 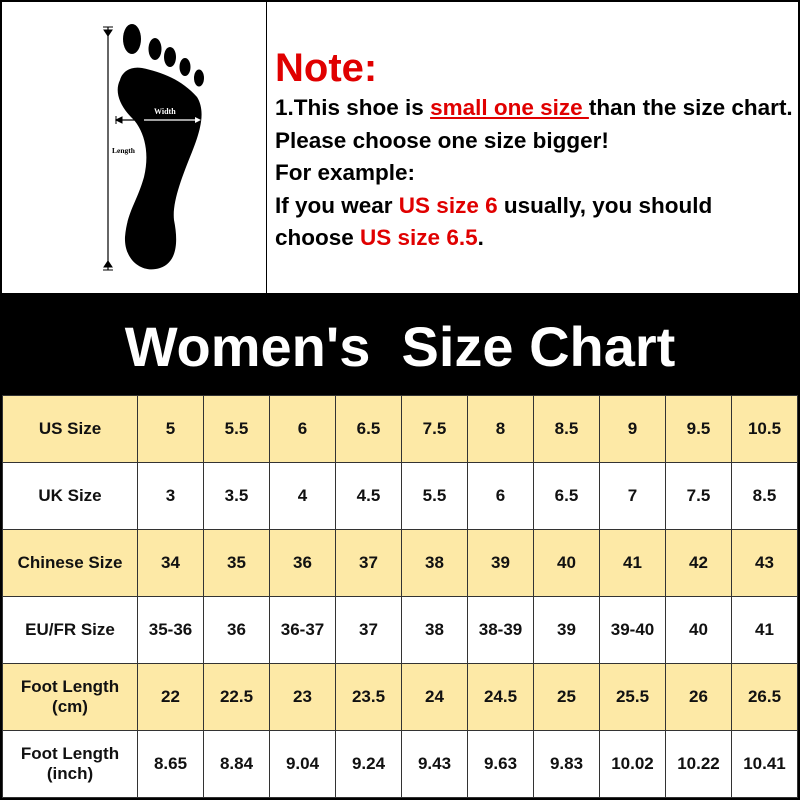 What do you see at coordinates (698, 563) in the screenshot?
I see `table-cell: 42` at bounding box center [698, 563].